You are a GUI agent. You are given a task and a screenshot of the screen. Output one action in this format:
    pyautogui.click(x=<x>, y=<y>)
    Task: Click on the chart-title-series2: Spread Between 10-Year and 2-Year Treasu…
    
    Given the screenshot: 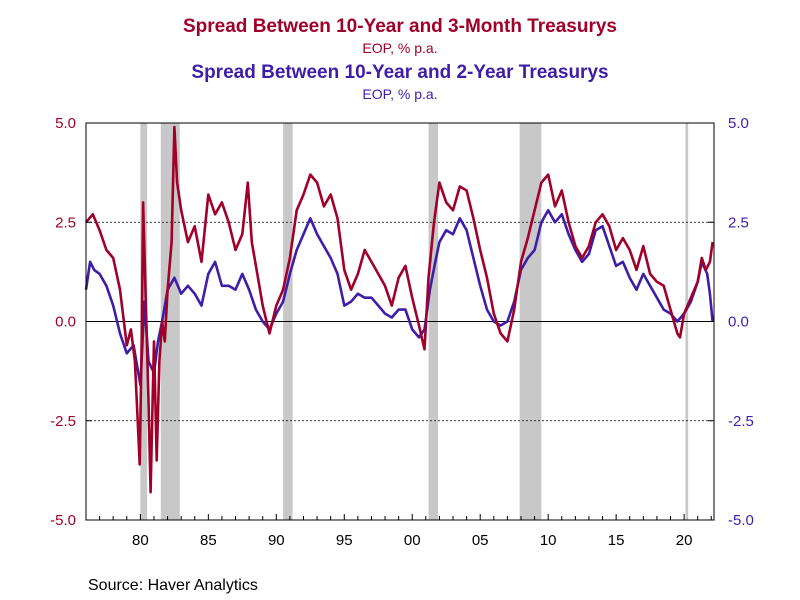 What is the action you would take?
    pyautogui.click(x=400, y=72)
    